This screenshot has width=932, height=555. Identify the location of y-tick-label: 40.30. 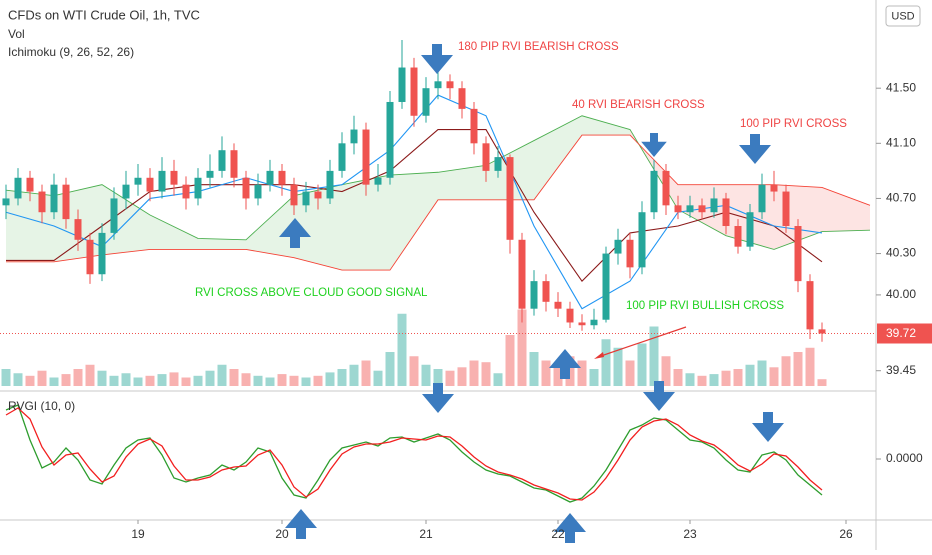
(901, 253).